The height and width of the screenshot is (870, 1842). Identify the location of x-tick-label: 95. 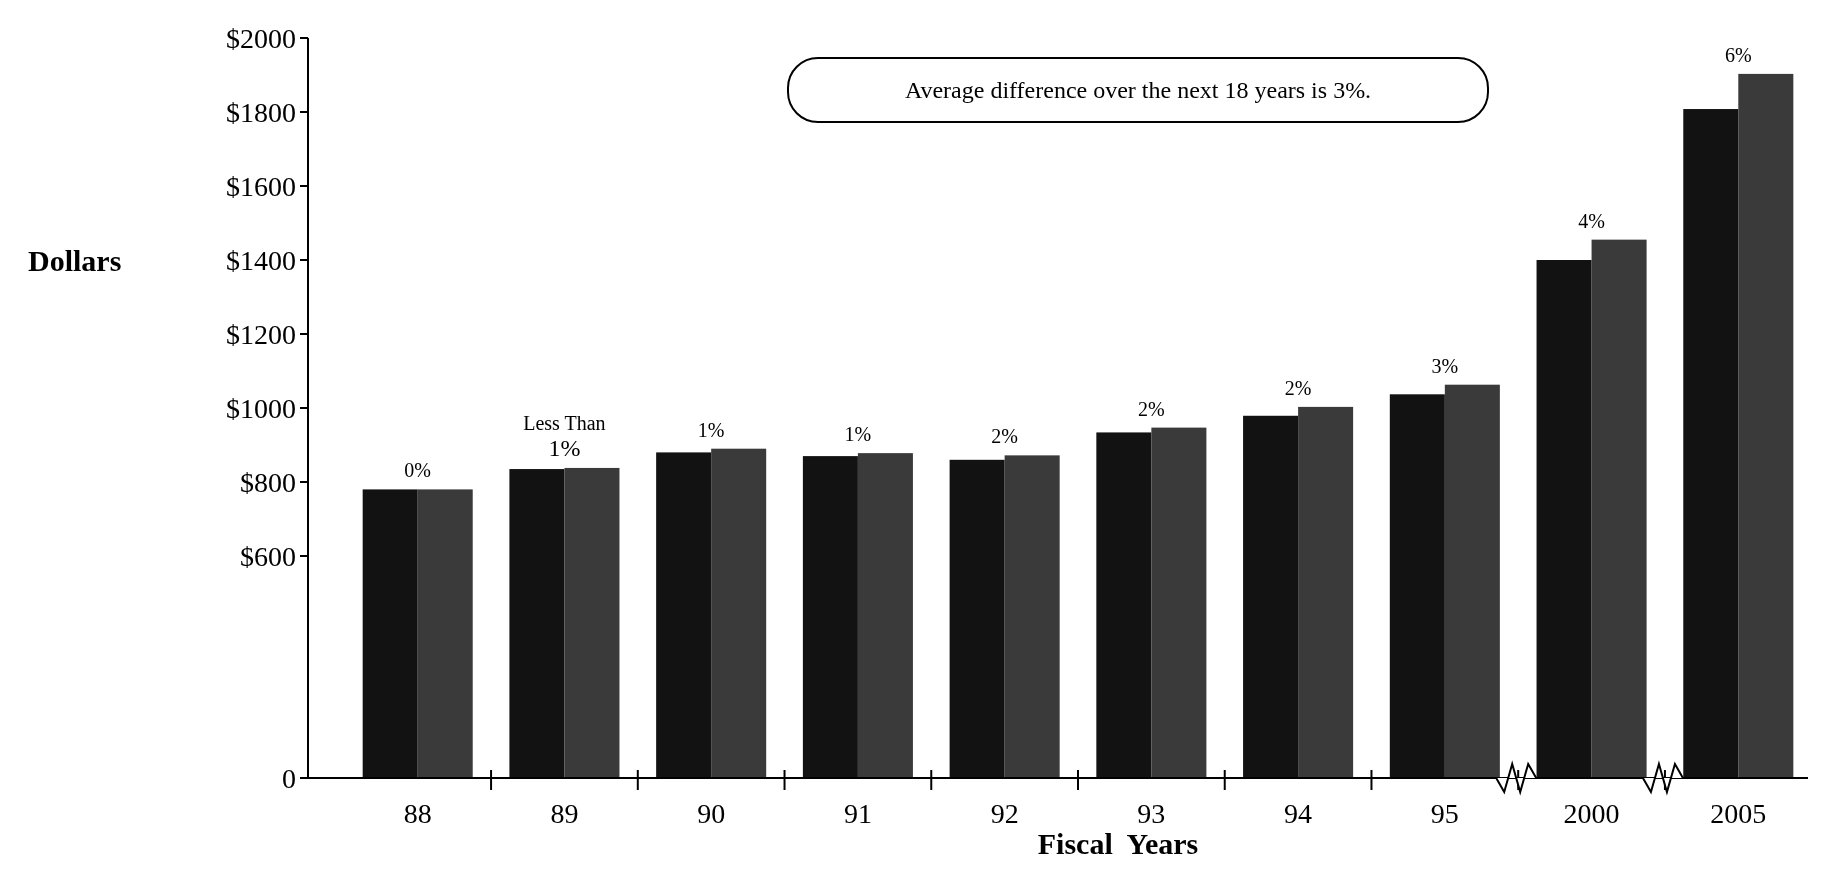
(1444, 813).